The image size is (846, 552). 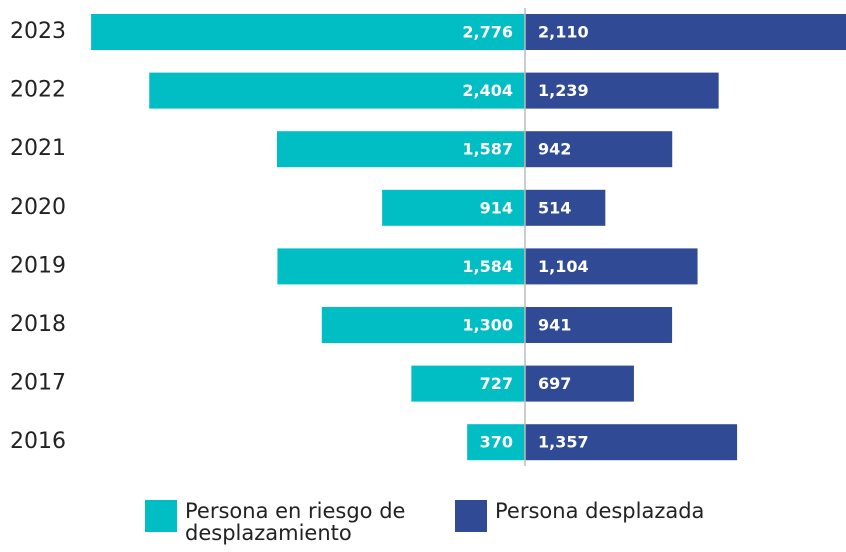 I want to click on data-label: 1,587, so click(x=487, y=149).